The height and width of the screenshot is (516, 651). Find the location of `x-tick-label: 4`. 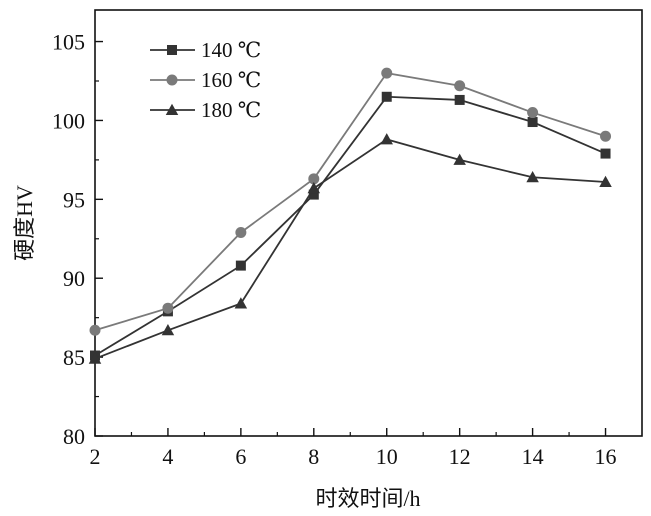

x-tick-label: 4 is located at coordinates (167, 456).